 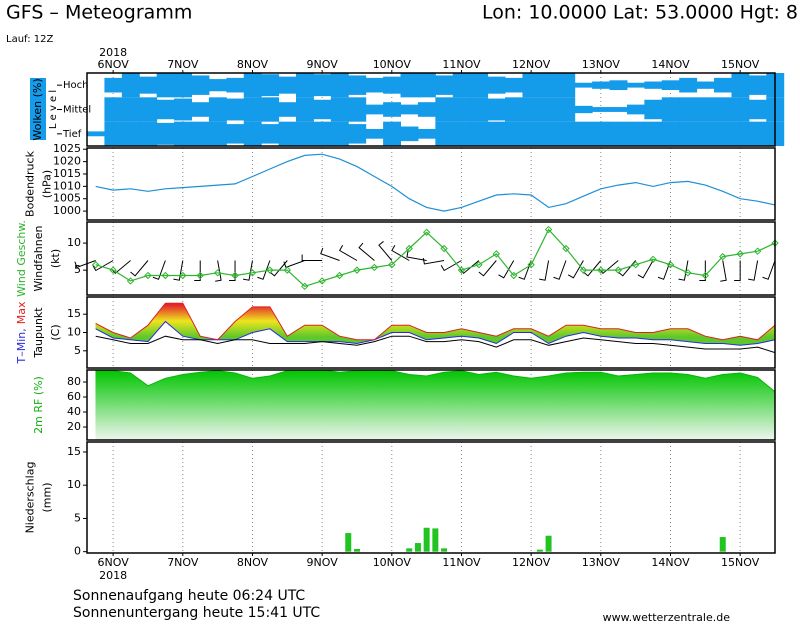 I want to click on level-label: Tief, so click(x=72, y=134).